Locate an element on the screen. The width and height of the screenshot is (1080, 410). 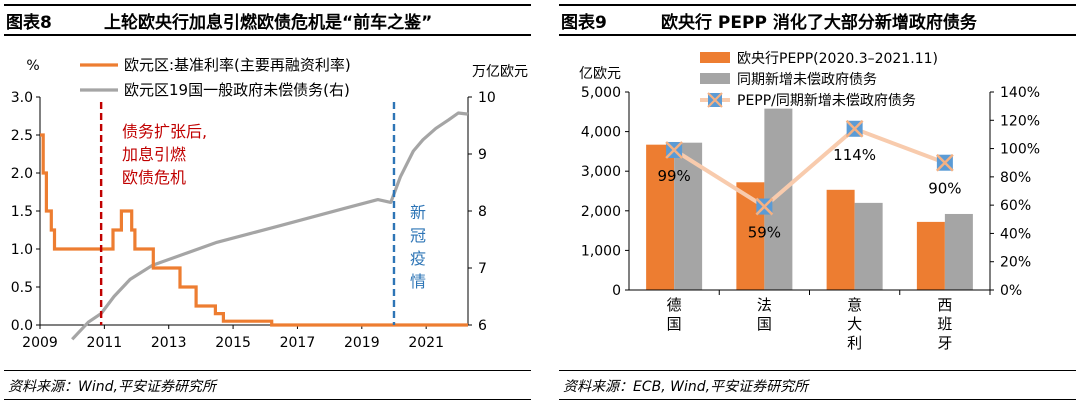
left-figure-title: 上轮欧央行加息引燃欧债危机是“前车之鉴” is located at coordinates (268, 23).